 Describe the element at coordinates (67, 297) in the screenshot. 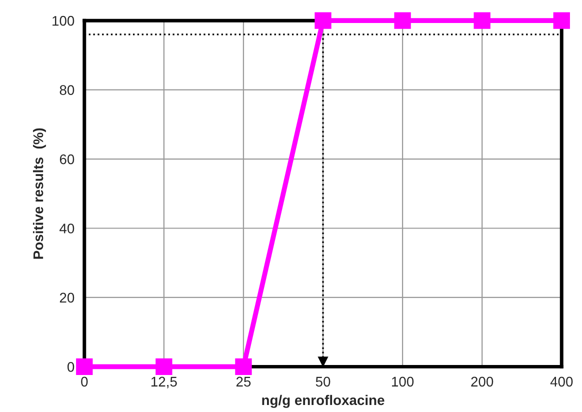

I see `y-tick-label: 20` at that location.